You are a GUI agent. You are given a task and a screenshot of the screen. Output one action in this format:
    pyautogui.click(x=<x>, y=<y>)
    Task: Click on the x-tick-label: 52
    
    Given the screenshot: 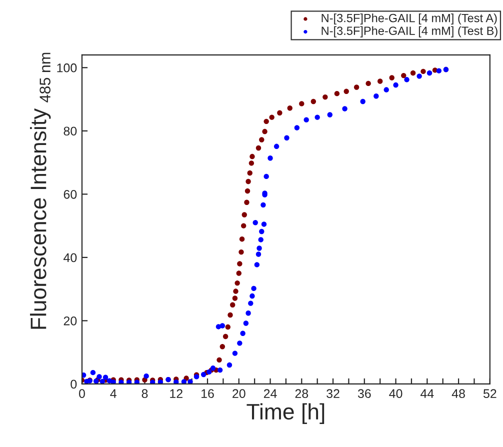 What is the action you would take?
    pyautogui.click(x=489, y=393)
    